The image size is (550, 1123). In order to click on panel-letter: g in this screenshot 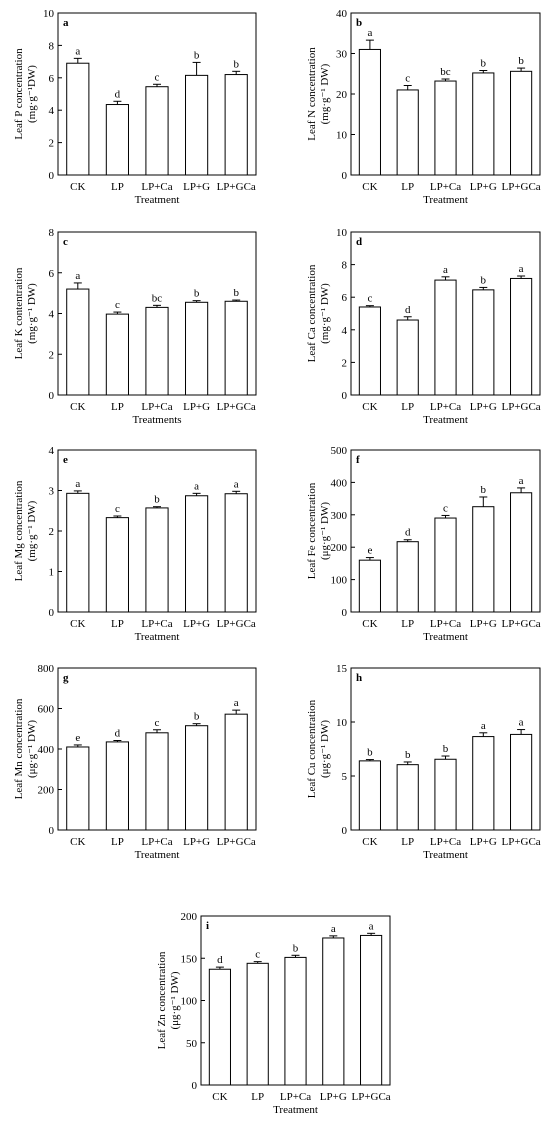, I will do `click(66, 678)`.